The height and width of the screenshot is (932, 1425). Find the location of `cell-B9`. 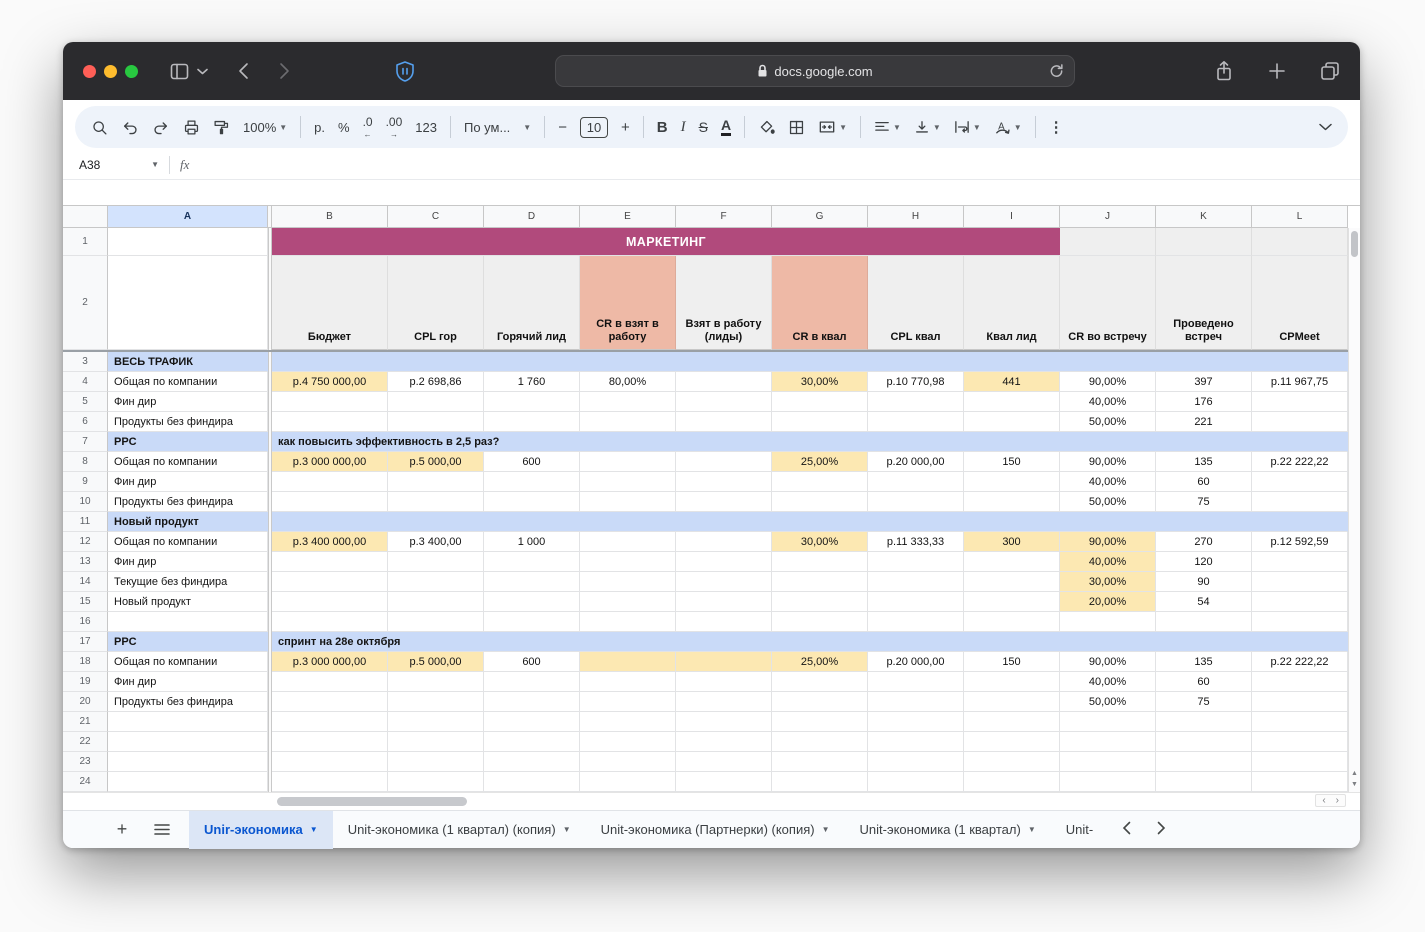

cell-B9 is located at coordinates (330, 482).